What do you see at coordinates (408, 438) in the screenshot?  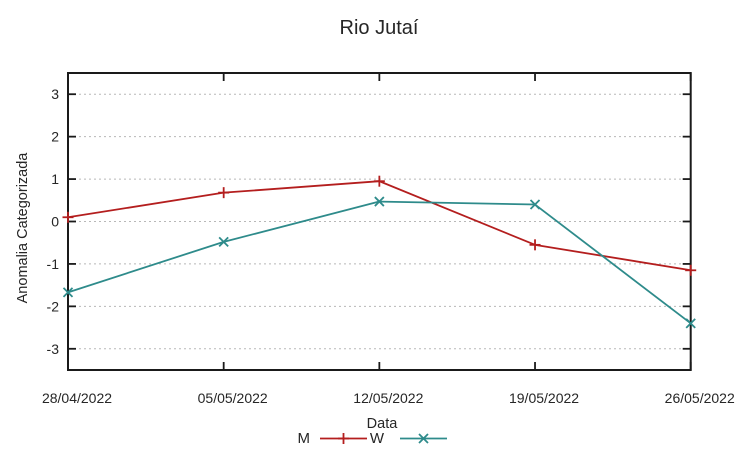 I see `legend-entry-W: W` at bounding box center [408, 438].